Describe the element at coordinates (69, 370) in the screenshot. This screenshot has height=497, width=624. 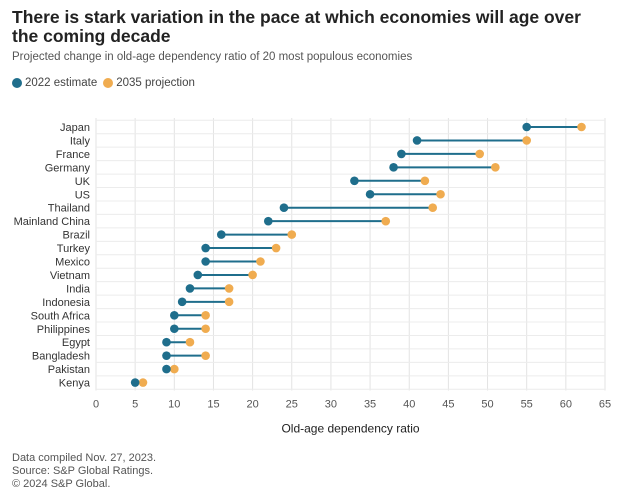
I see `category-label: Pakistan` at that location.